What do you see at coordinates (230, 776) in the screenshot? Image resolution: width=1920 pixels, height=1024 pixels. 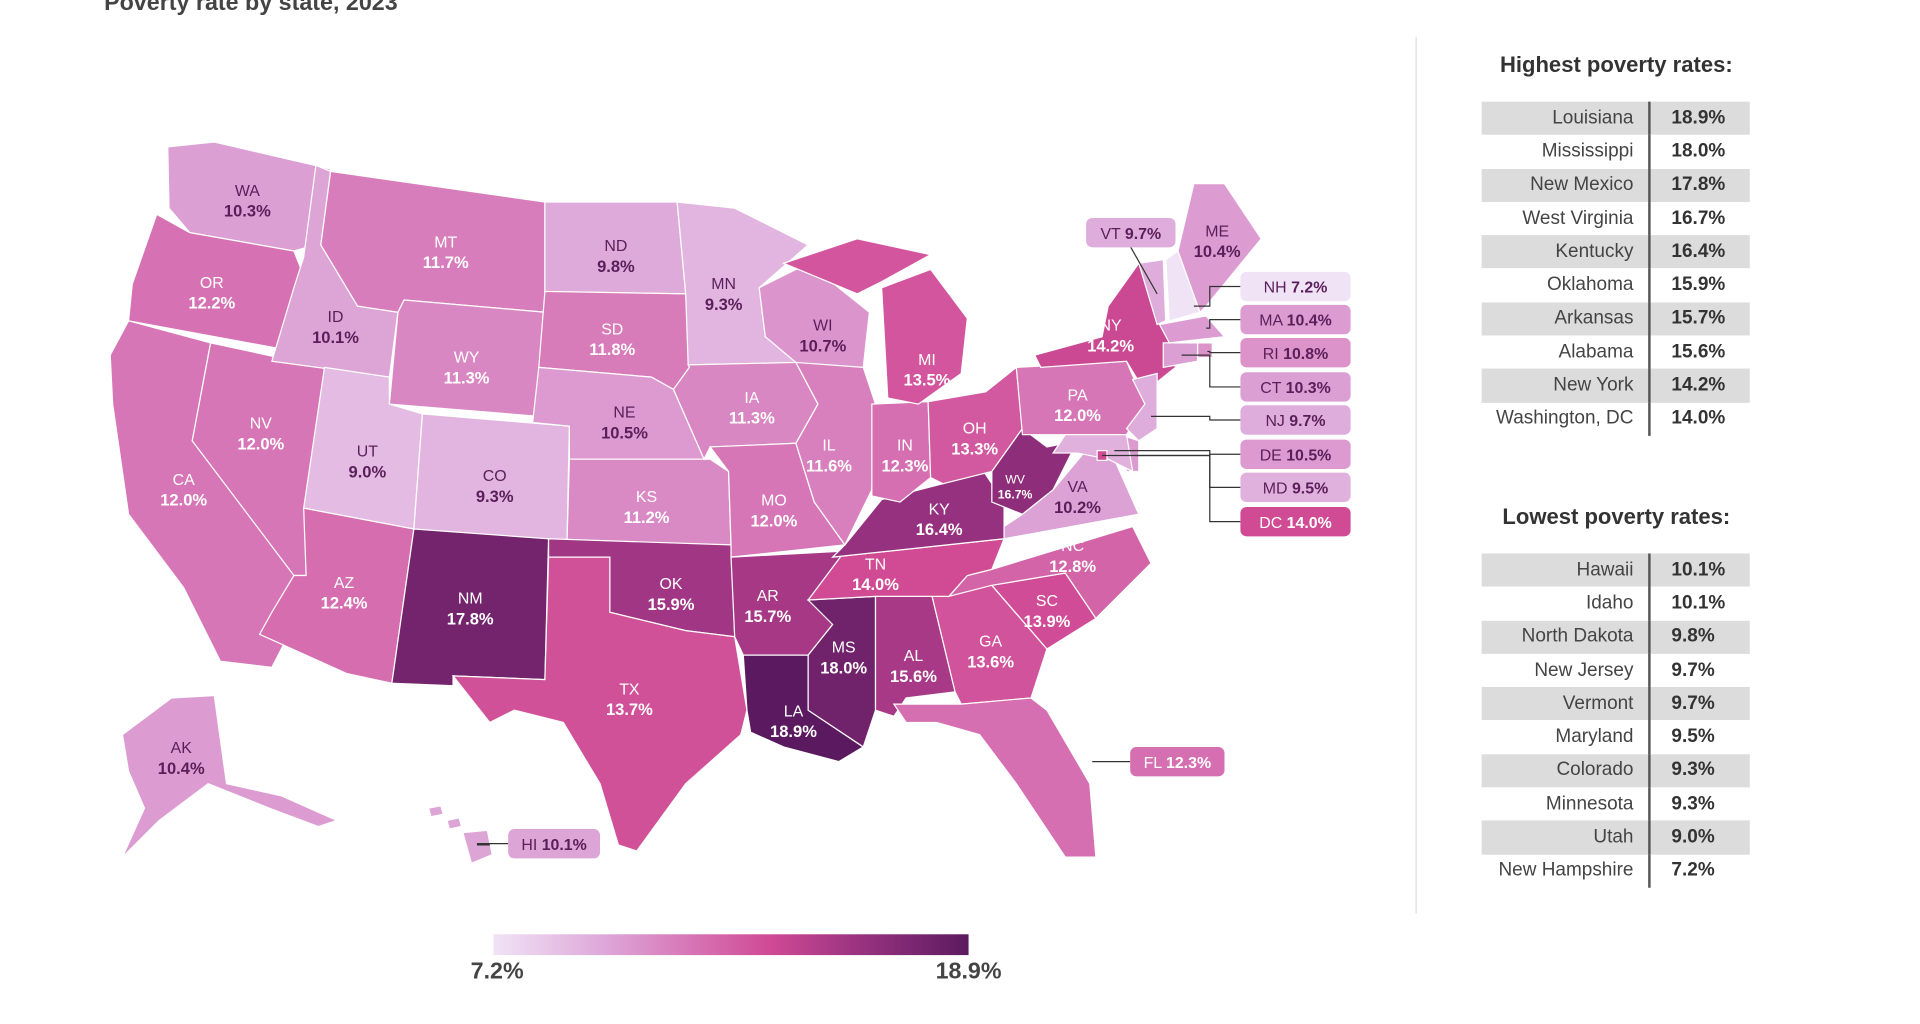 I see `state-ak` at bounding box center [230, 776].